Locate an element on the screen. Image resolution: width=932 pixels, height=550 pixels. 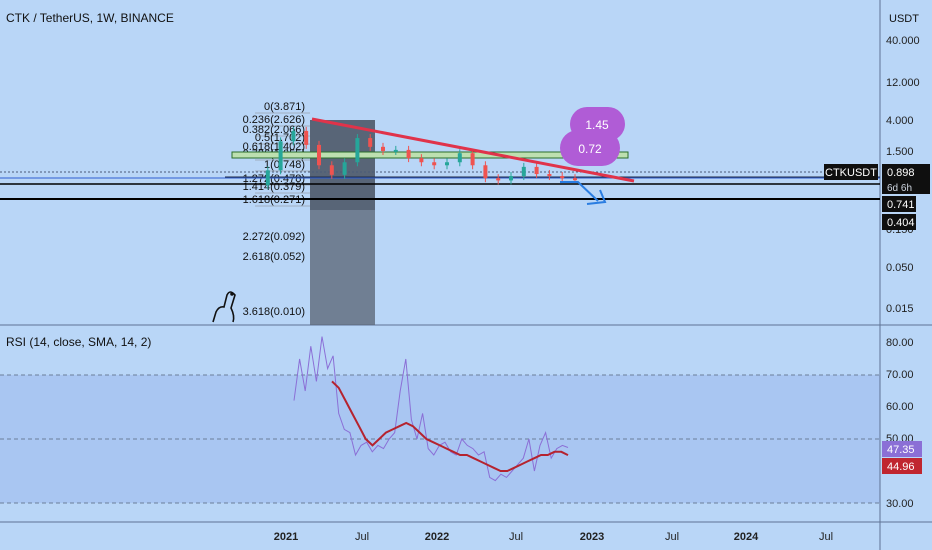
candles is located at coordinates (421, 158).